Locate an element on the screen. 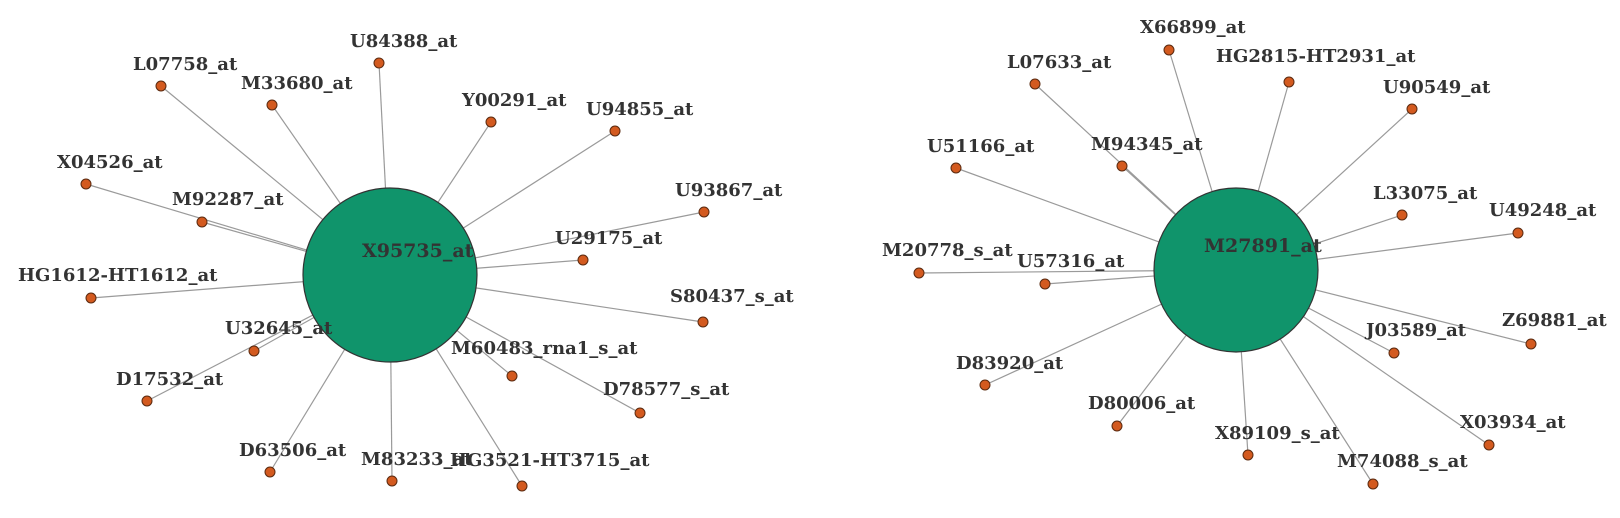  node-label-u49248-at: U49248_at is located at coordinates (1543, 210).